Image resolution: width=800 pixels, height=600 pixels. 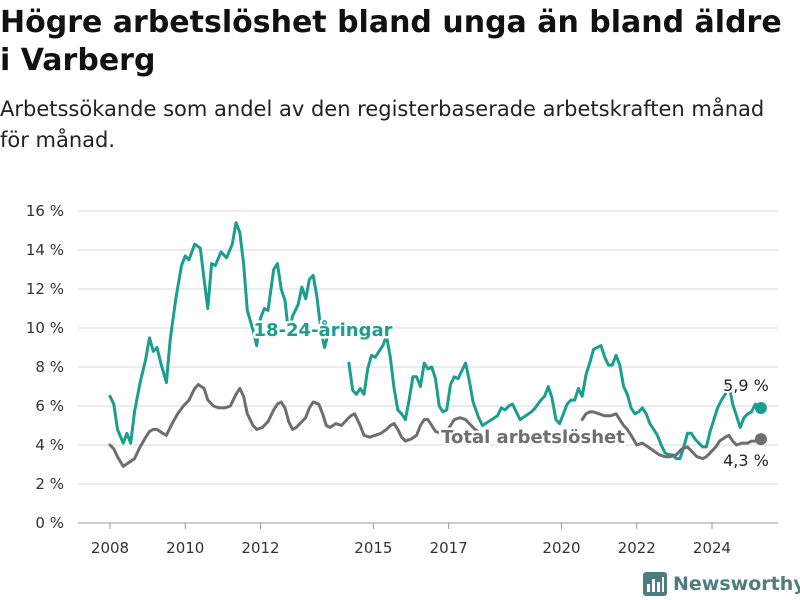 What do you see at coordinates (760, 439) in the screenshot?
I see `total-end-point` at bounding box center [760, 439].